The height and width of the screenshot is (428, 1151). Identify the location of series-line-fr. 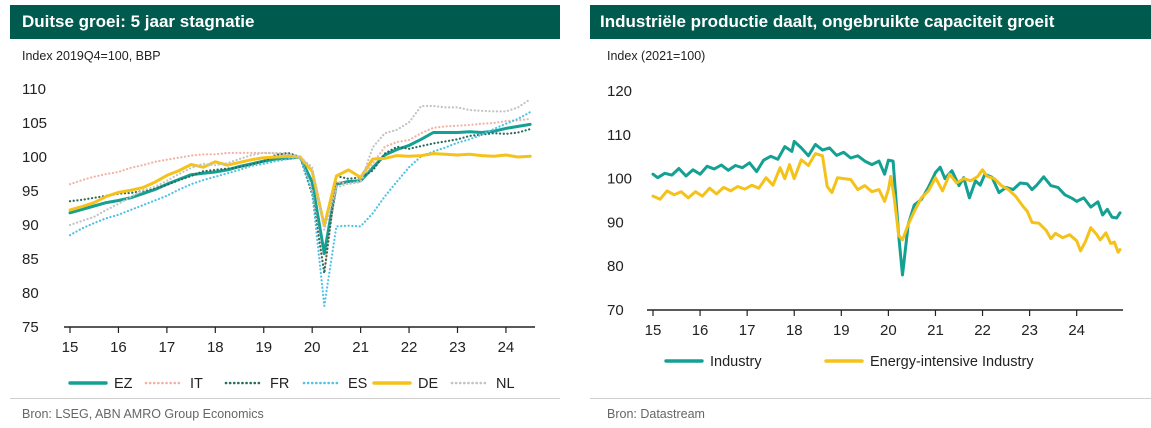
(300, 201).